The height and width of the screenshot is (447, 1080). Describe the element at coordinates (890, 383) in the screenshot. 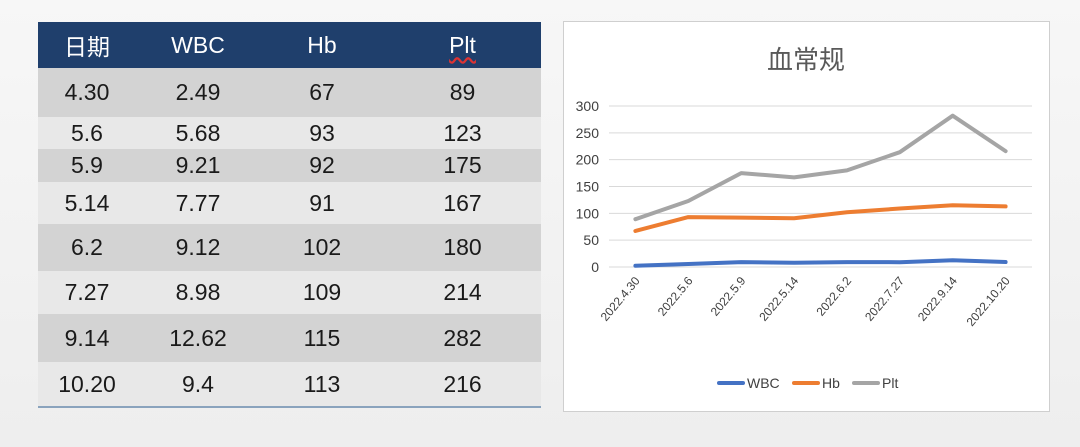

I see `legend-label-plt: Plt` at that location.